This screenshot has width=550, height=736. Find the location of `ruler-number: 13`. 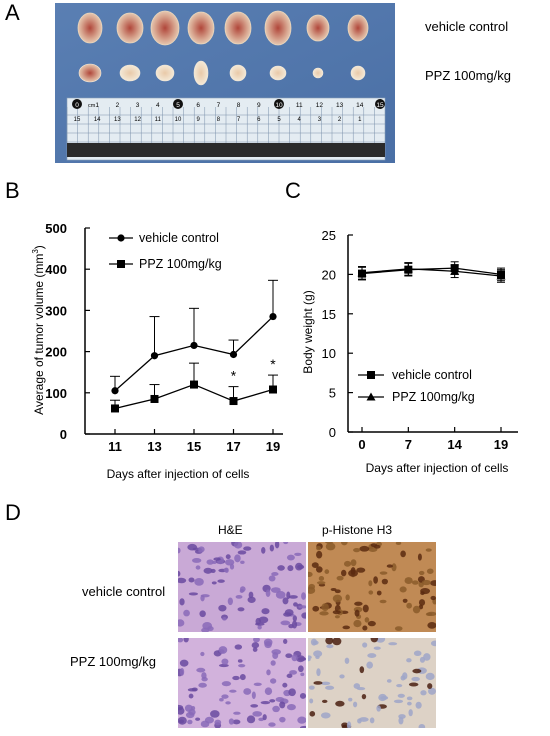

ruler-number: 13 is located at coordinates (340, 105).